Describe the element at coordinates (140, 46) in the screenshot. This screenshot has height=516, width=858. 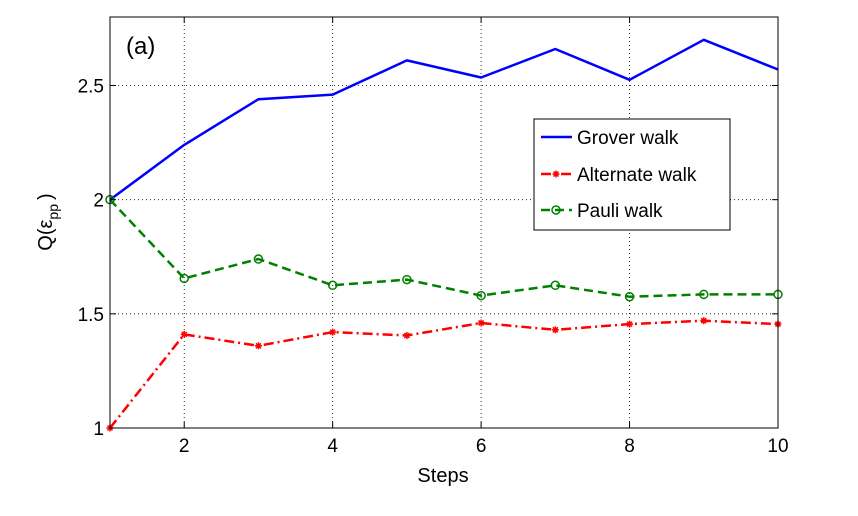
I see `panel-label: (a)` at that location.